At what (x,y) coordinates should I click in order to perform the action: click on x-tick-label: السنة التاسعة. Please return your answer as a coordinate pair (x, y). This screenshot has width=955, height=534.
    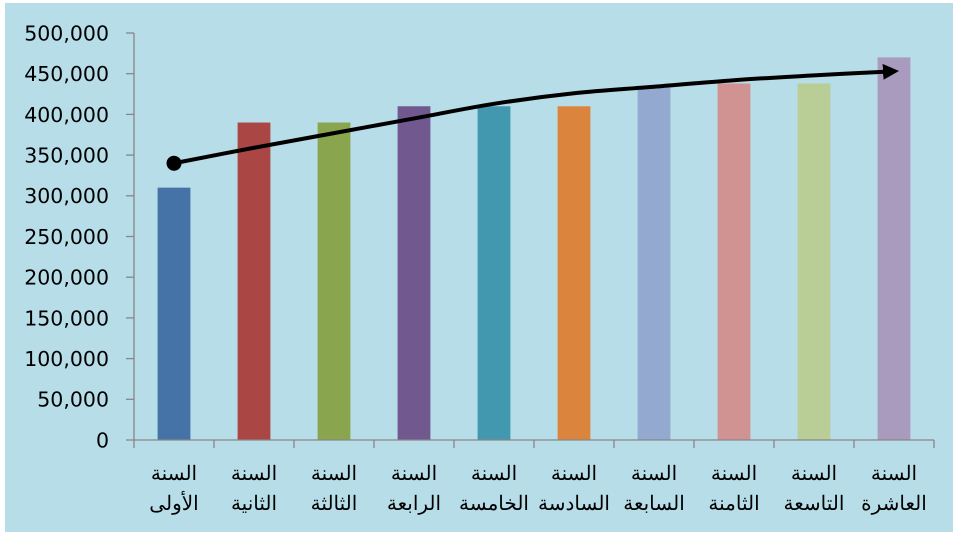
    Looking at the image, I should click on (814, 488).